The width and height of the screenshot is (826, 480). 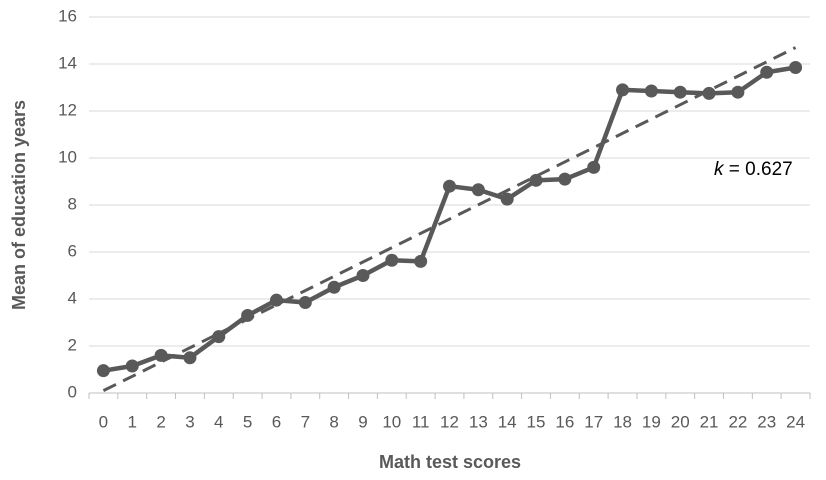 What do you see at coordinates (218, 421) in the screenshot?
I see `x-tick-label: 4` at bounding box center [218, 421].